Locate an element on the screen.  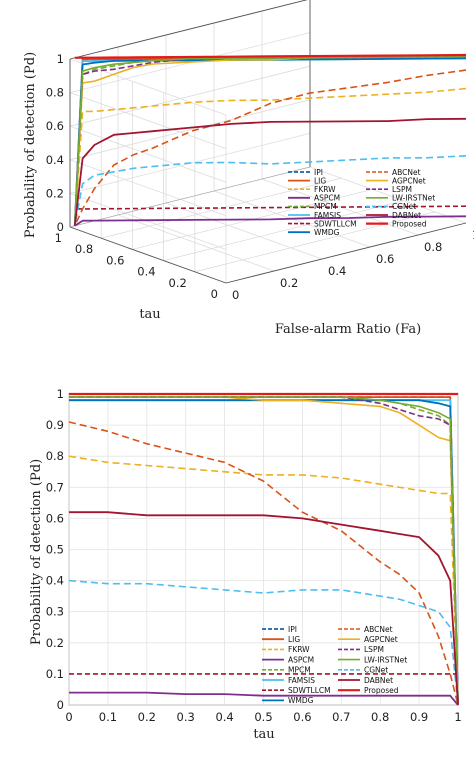
top-fa-tick-label: 0.8 is located at coordinates (433, 247).